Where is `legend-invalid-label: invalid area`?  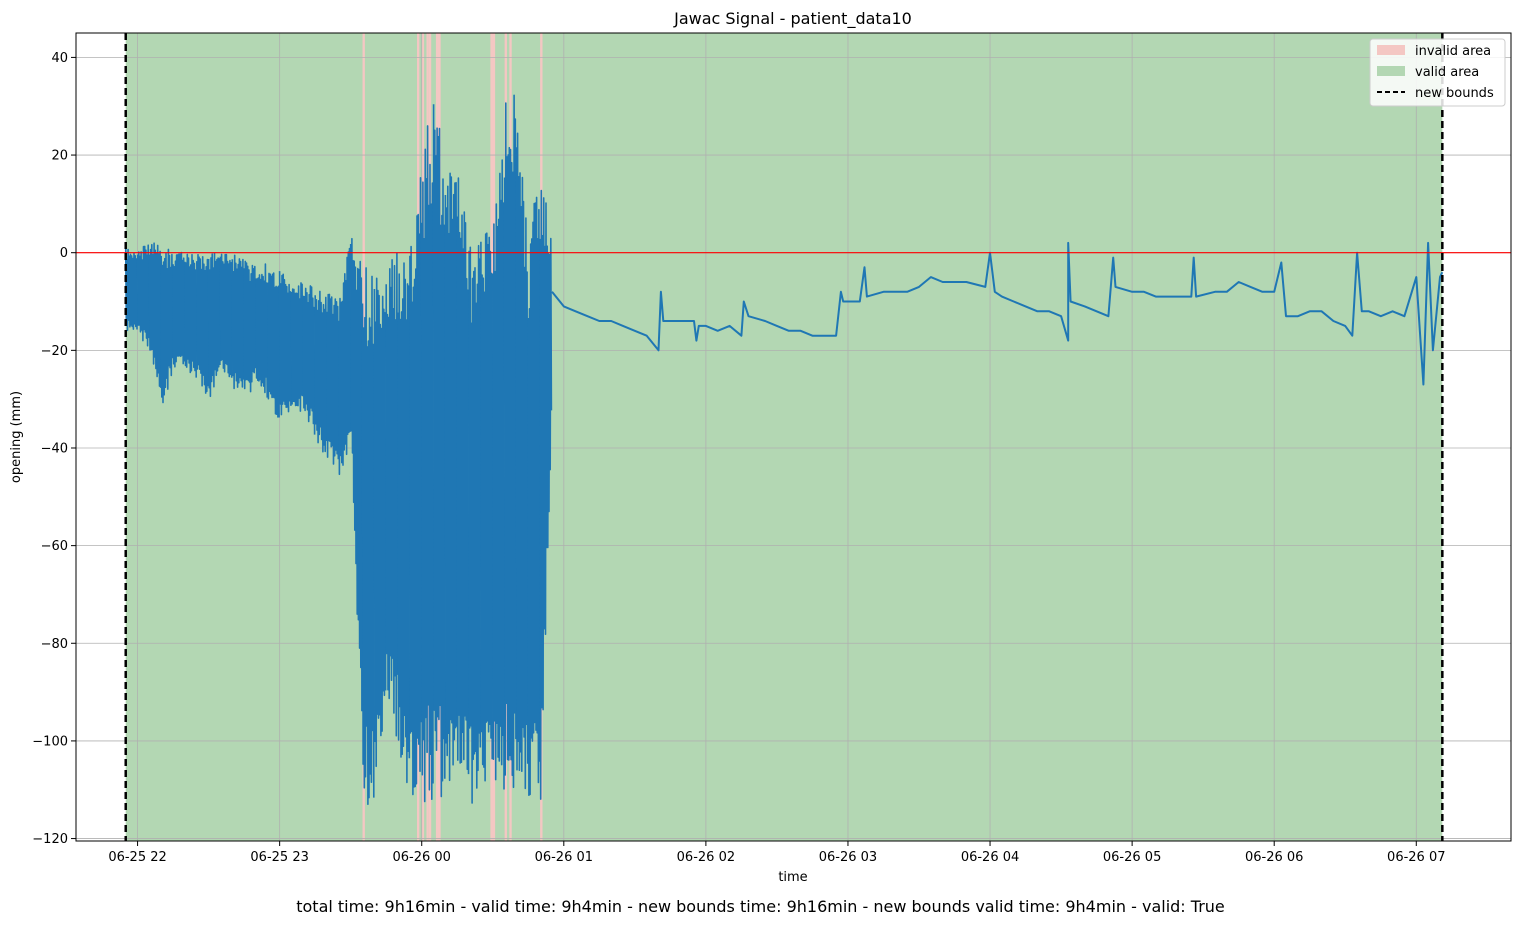
legend-invalid-label: invalid area is located at coordinates (1453, 51).